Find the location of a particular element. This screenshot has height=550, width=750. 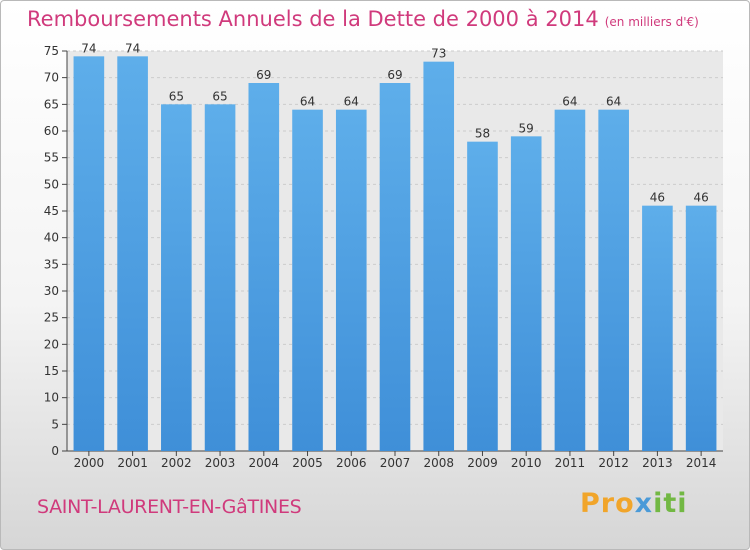

proxiti-logo: Proxiti is located at coordinates (634, 503).